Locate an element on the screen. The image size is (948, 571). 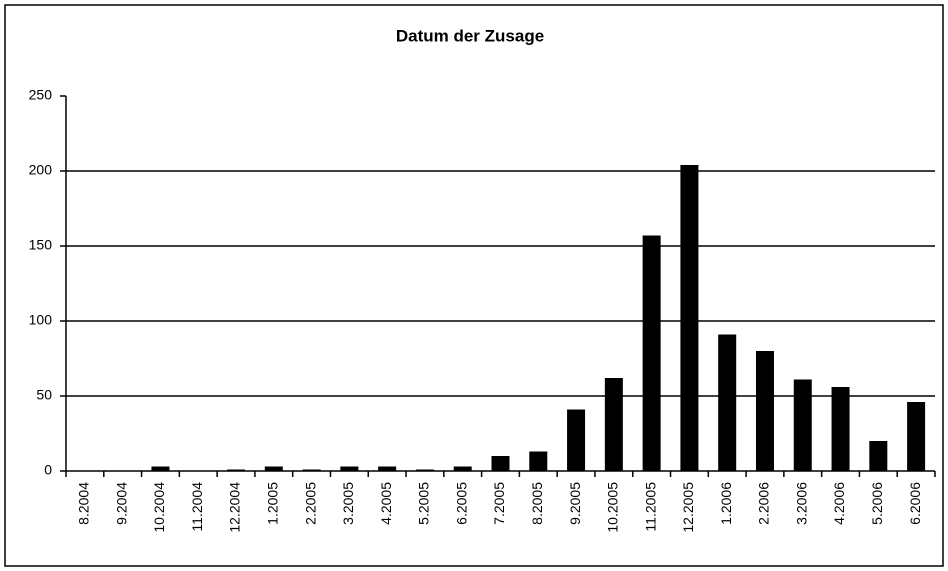
x-tick-label: 4.2005 is located at coordinates (386, 503).